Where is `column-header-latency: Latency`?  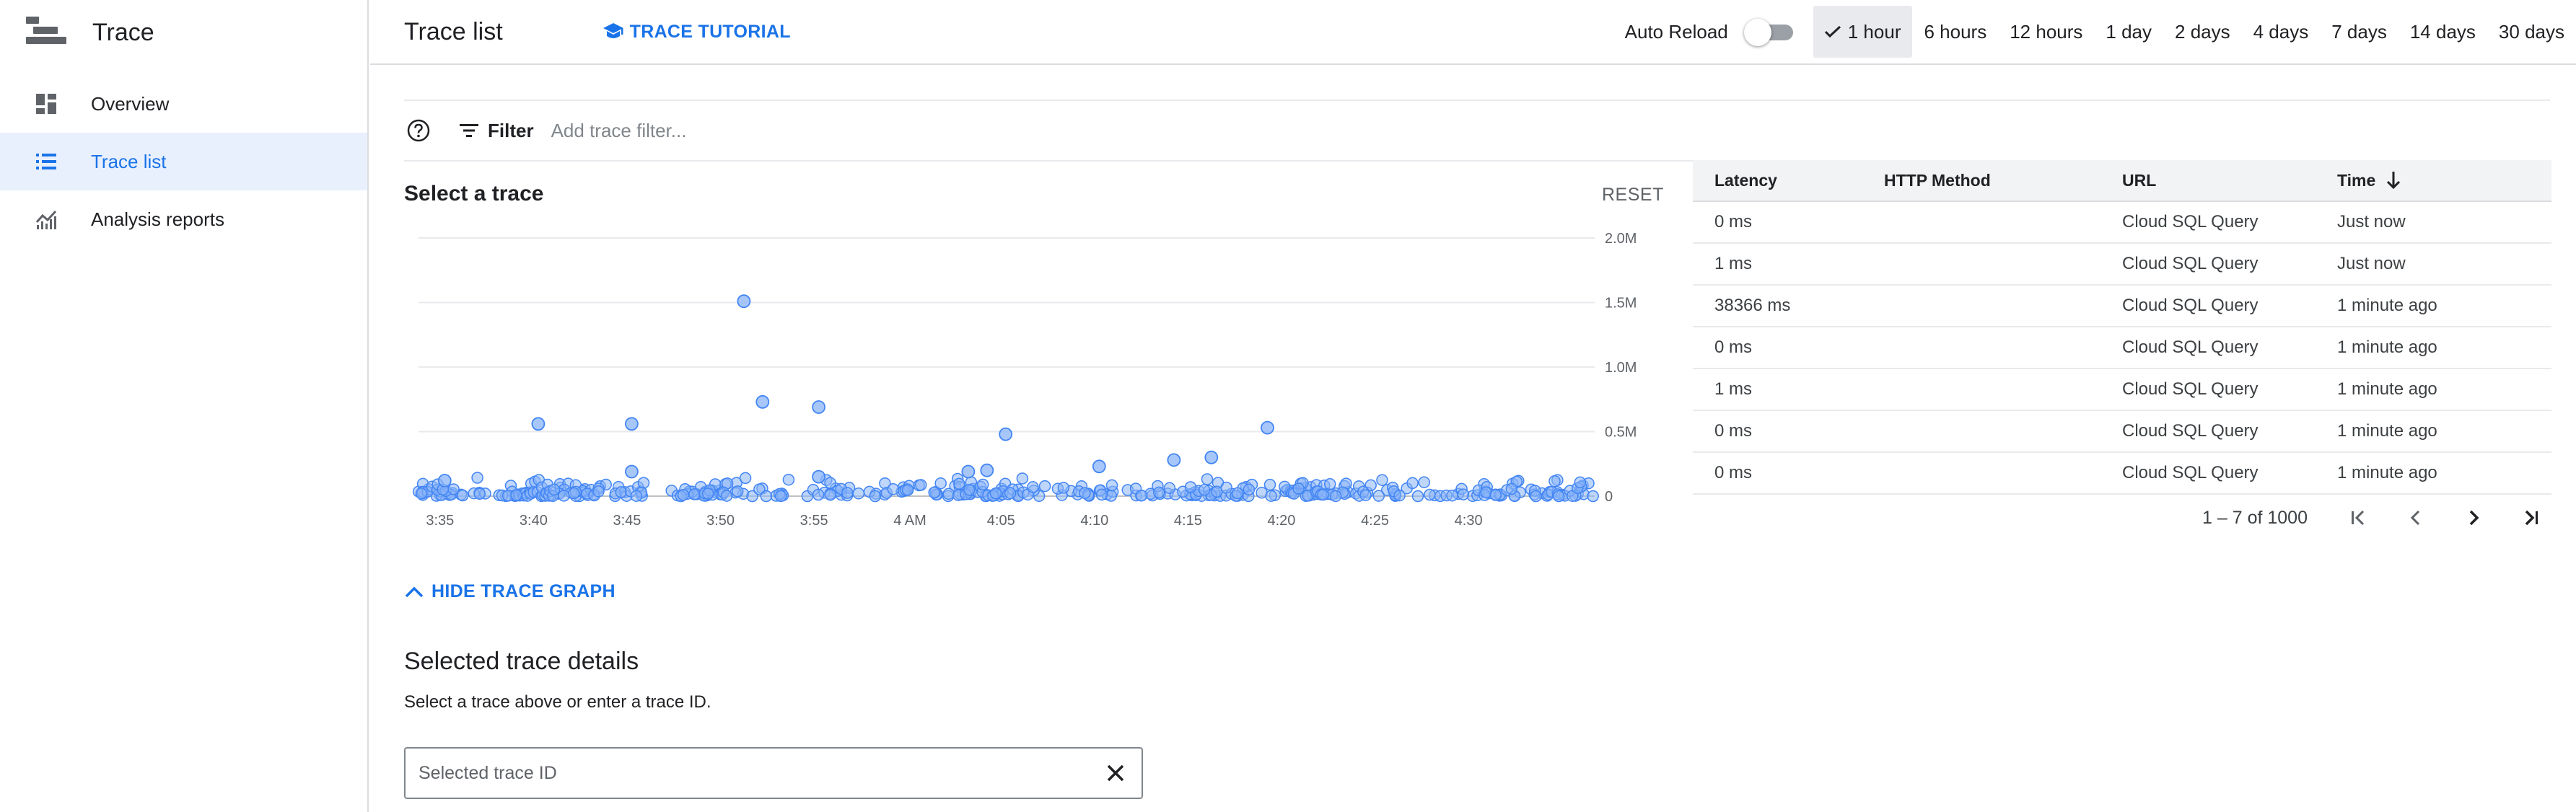 column-header-latency: Latency is located at coordinates (1745, 180).